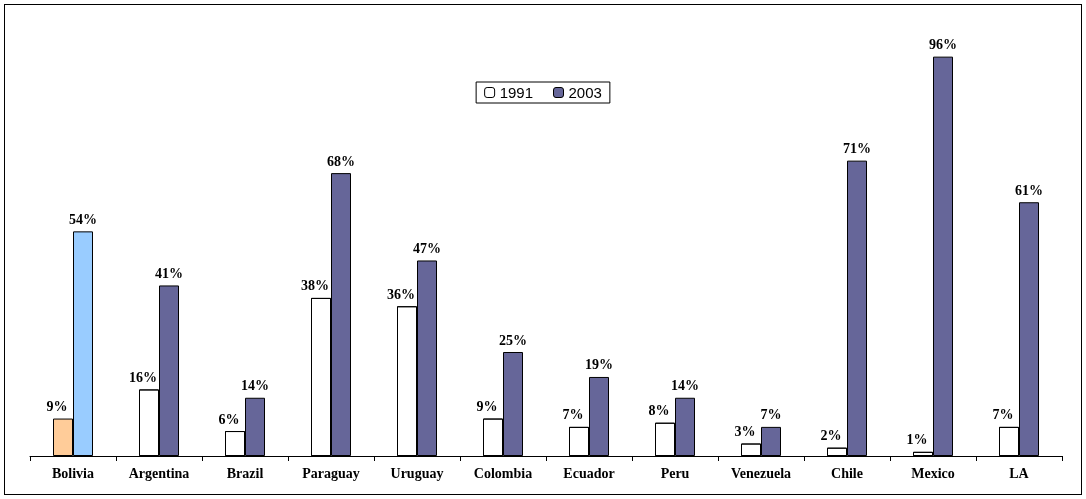  I want to click on x-tick-label: Ecuador, so click(589, 473).